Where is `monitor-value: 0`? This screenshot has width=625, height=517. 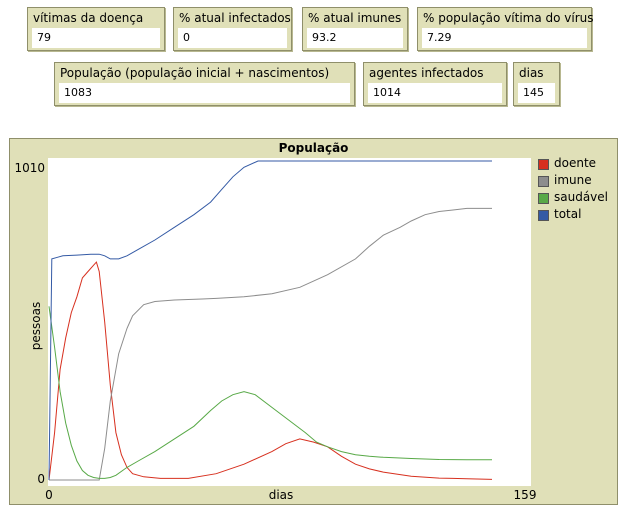 monitor-value: 0 is located at coordinates (232, 38).